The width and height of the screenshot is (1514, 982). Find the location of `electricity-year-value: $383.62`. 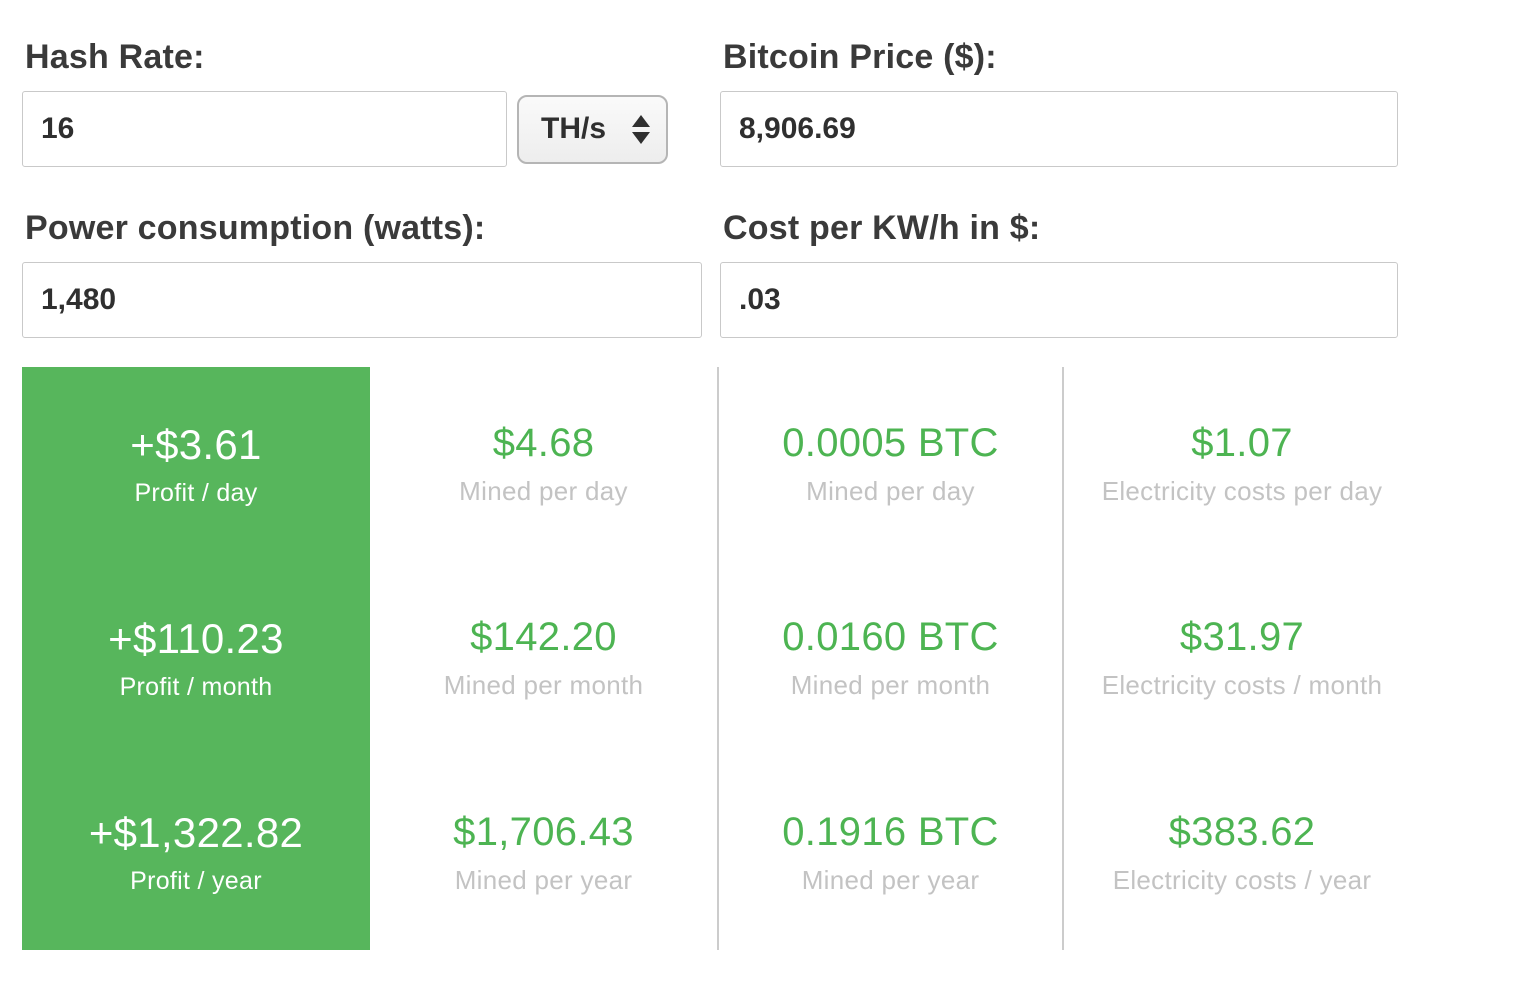

electricity-year-value: $383.62 is located at coordinates (1242, 831).